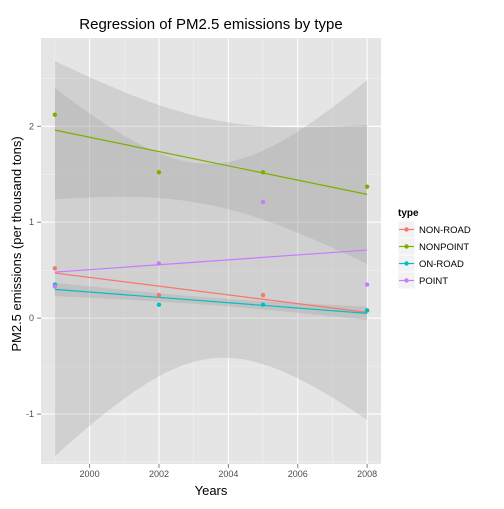  I want to click on legend-label-non-road: NON-ROAD, so click(445, 230).